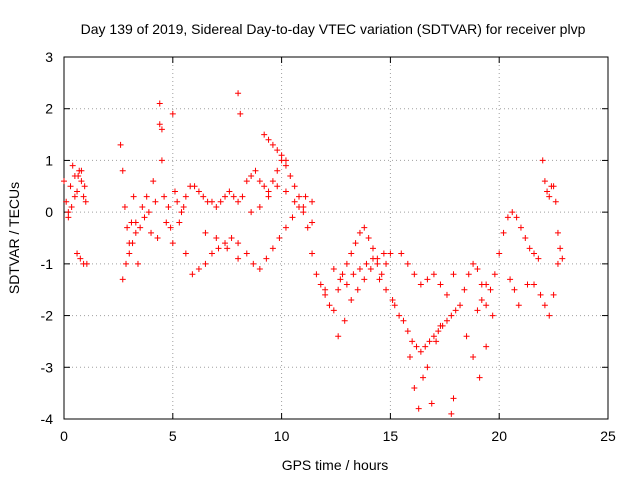 Image resolution: width=640 pixels, height=480 pixels. What do you see at coordinates (608, 436) in the screenshot?
I see `x-tick-label: 25` at bounding box center [608, 436].